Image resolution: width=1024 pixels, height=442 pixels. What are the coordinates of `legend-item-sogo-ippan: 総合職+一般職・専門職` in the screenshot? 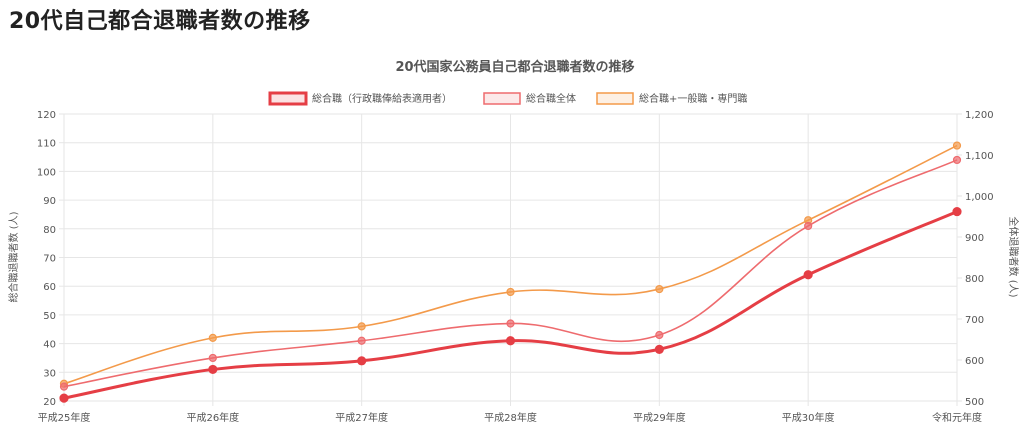 It's located at (671, 98).